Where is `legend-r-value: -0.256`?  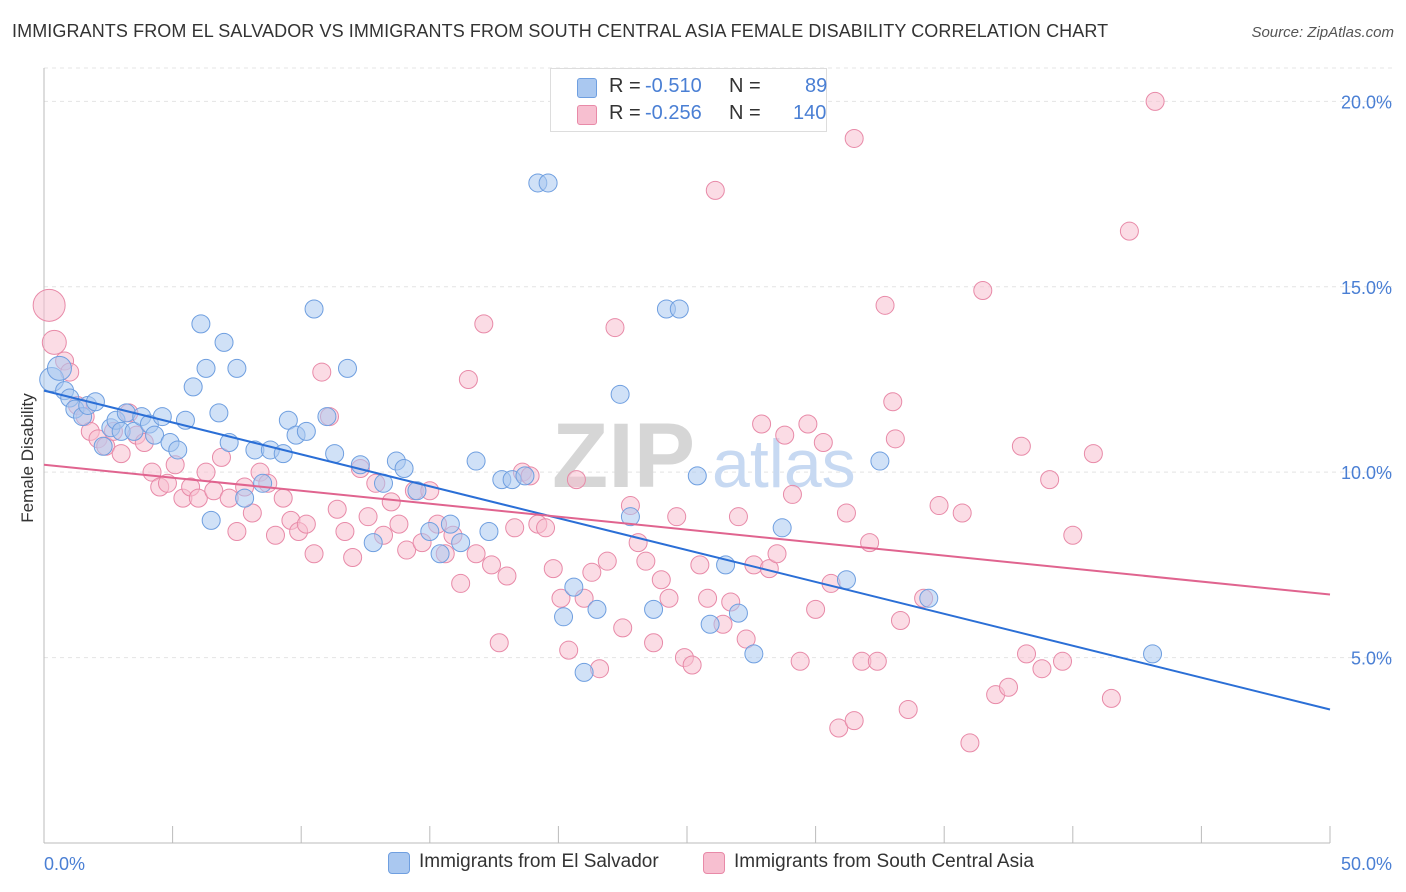 legend-r-value: -0.256 is located at coordinates (673, 113).